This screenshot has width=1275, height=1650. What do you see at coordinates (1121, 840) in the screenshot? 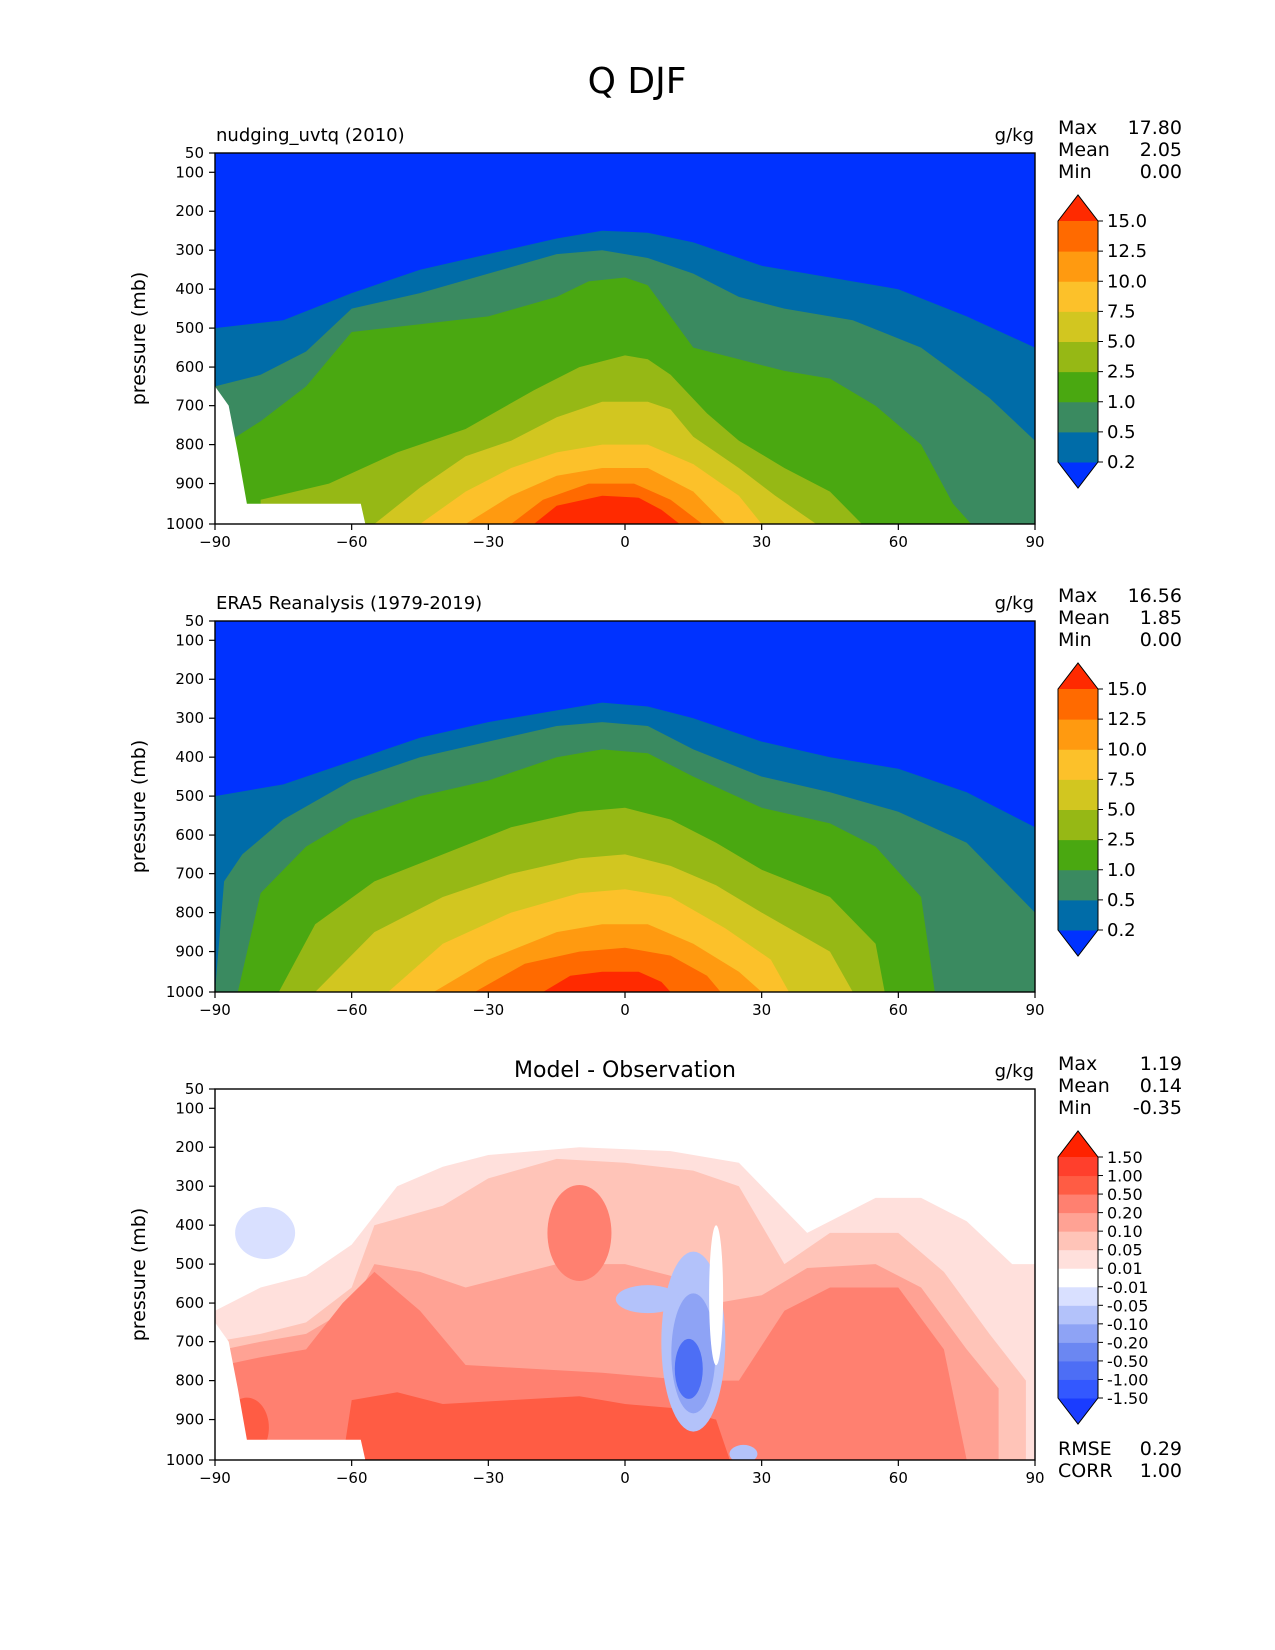
I see `colorbar-label: 2.5` at bounding box center [1121, 840].